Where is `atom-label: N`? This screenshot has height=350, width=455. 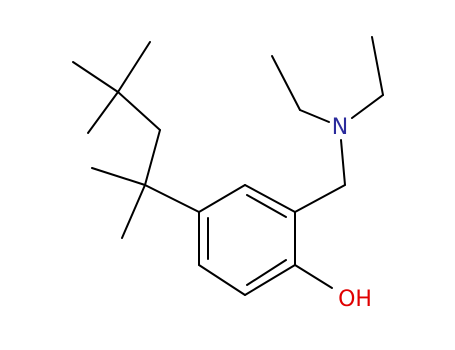
atom-label: N is located at coordinates (340, 127).